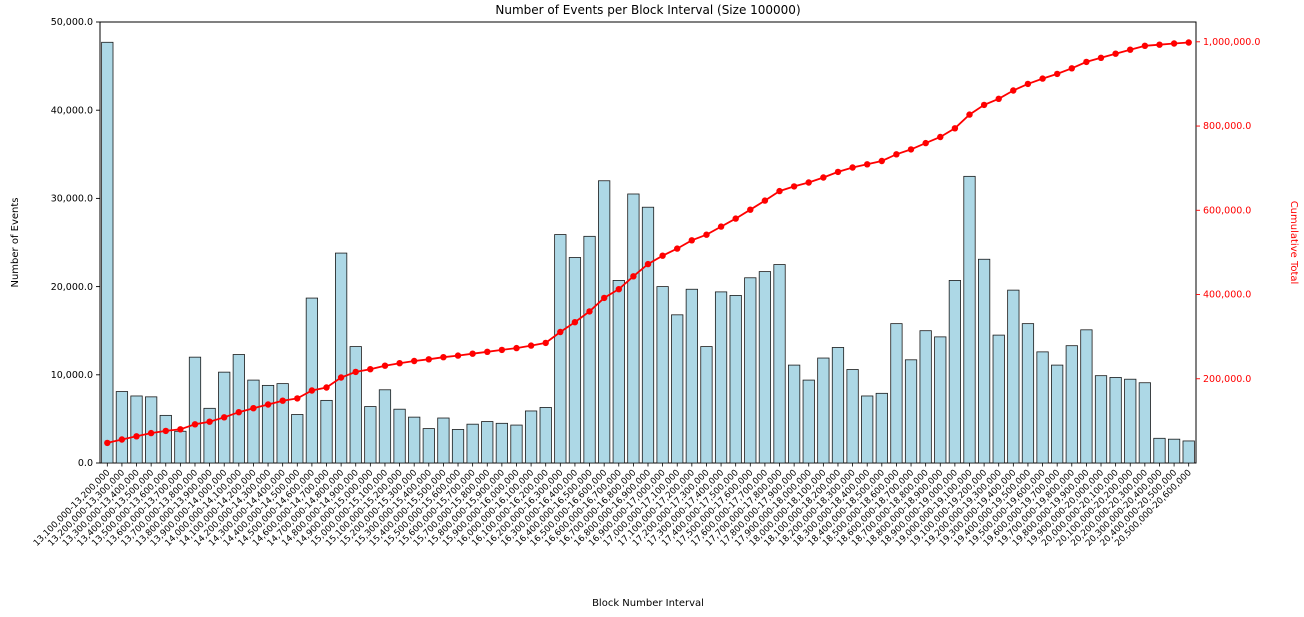 This screenshot has width=1304, height=617. Describe the element at coordinates (1227, 126) in the screenshot. I see `y-tick-label-right: 800,000.0` at that location.